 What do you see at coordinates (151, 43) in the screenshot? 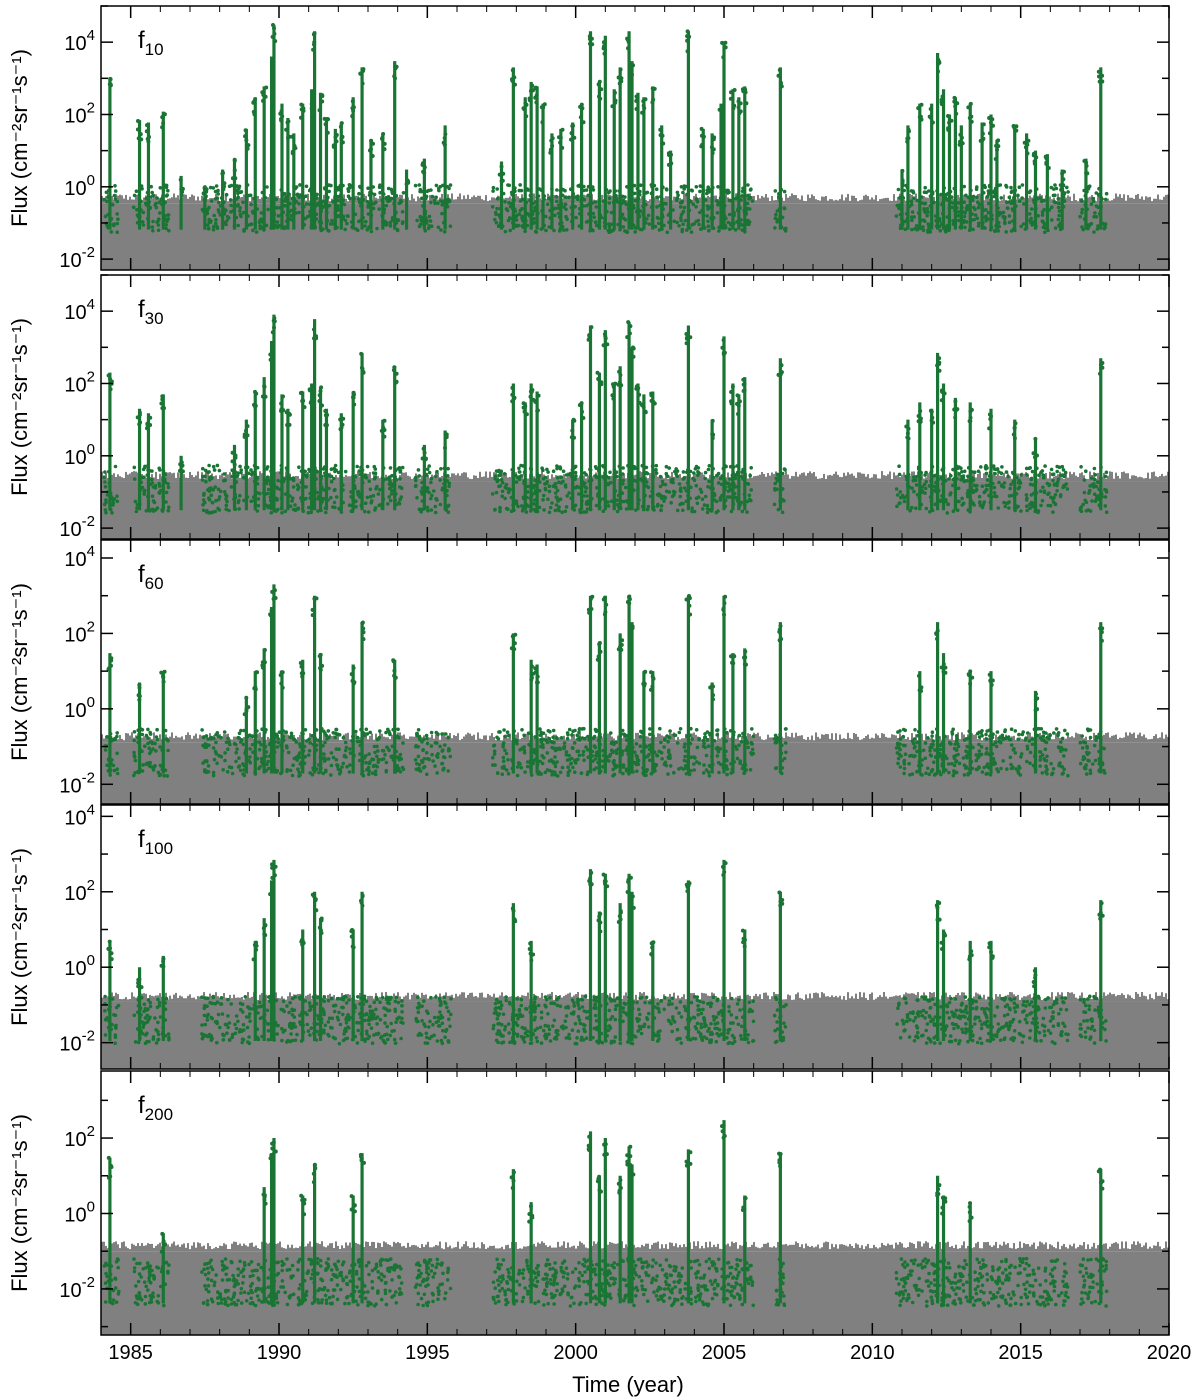
I see `panel-label: f10` at bounding box center [151, 43].